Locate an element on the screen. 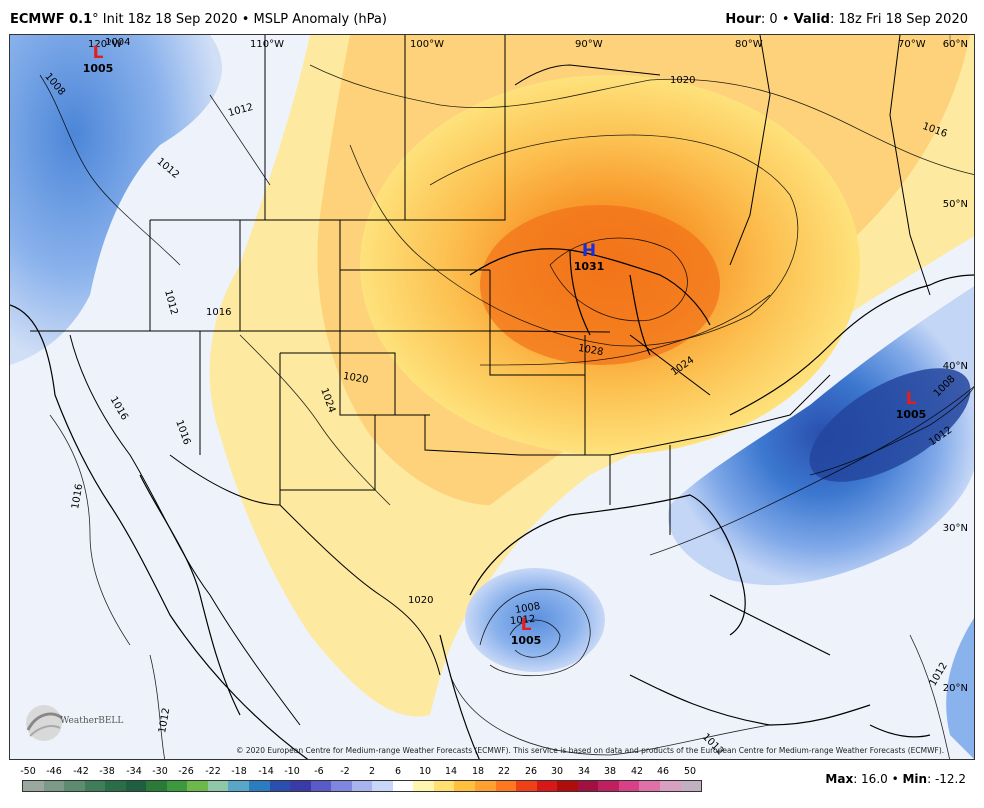  isobar-label: 1004 is located at coordinates (118, 42).